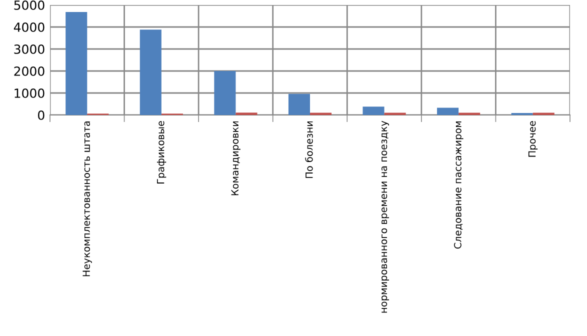 The width and height of the screenshot is (587, 336). I want to click on x-tick-label: По болезни, so click(309, 149).